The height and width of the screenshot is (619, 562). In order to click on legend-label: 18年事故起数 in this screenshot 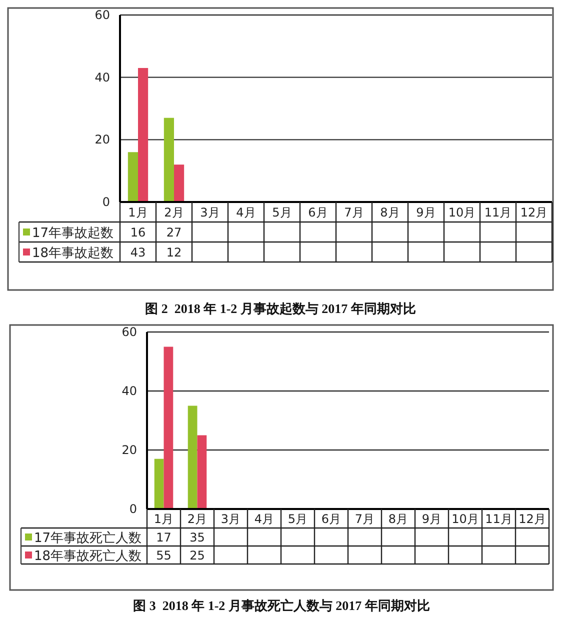, I will do `click(73, 253)`.